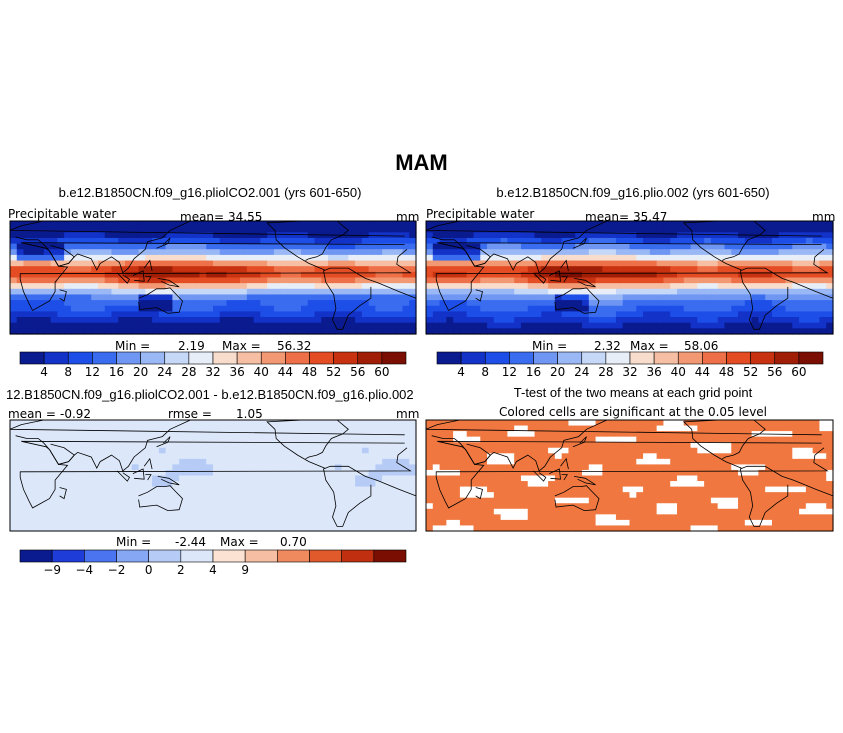 The width and height of the screenshot is (843, 733). I want to click on panel2-colorbar-tick-label: 32, so click(629, 372).